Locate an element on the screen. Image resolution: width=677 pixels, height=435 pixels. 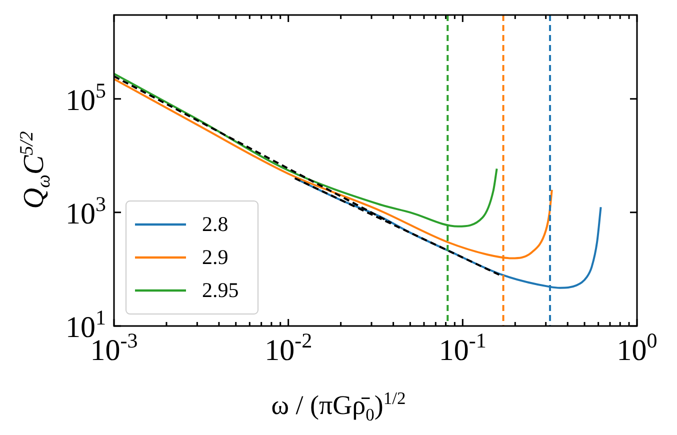
legend-label: 2.95 is located at coordinates (220, 290).